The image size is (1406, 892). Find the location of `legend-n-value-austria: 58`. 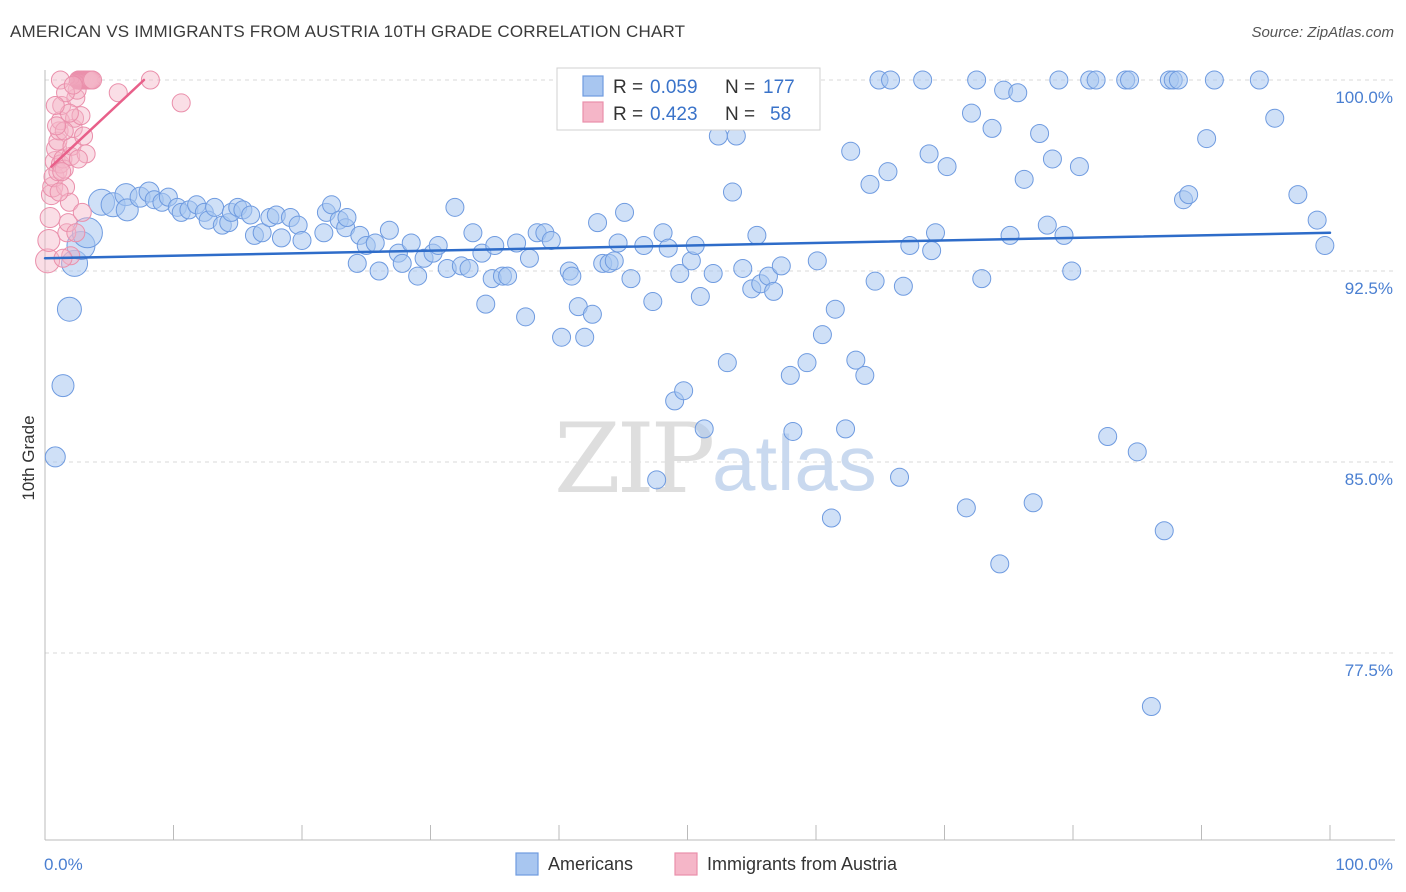

legend-n-value-austria: 58 is located at coordinates (780, 114).